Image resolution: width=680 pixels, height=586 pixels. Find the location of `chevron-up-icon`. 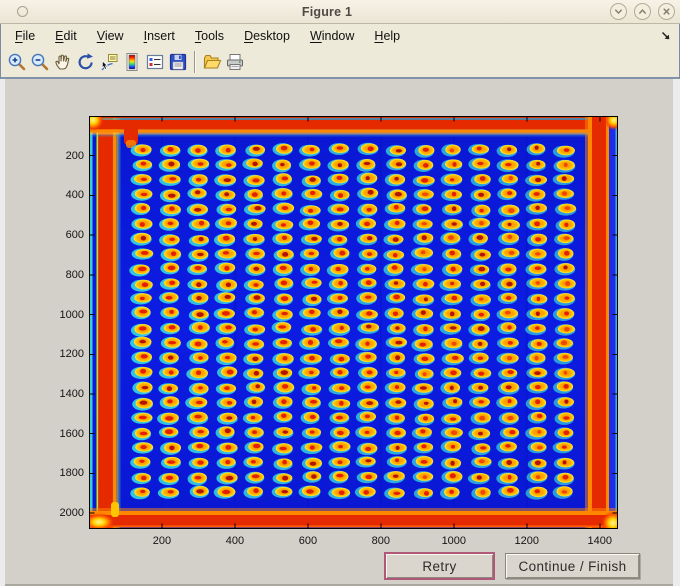

chevron-up-icon is located at coordinates (642, 11).